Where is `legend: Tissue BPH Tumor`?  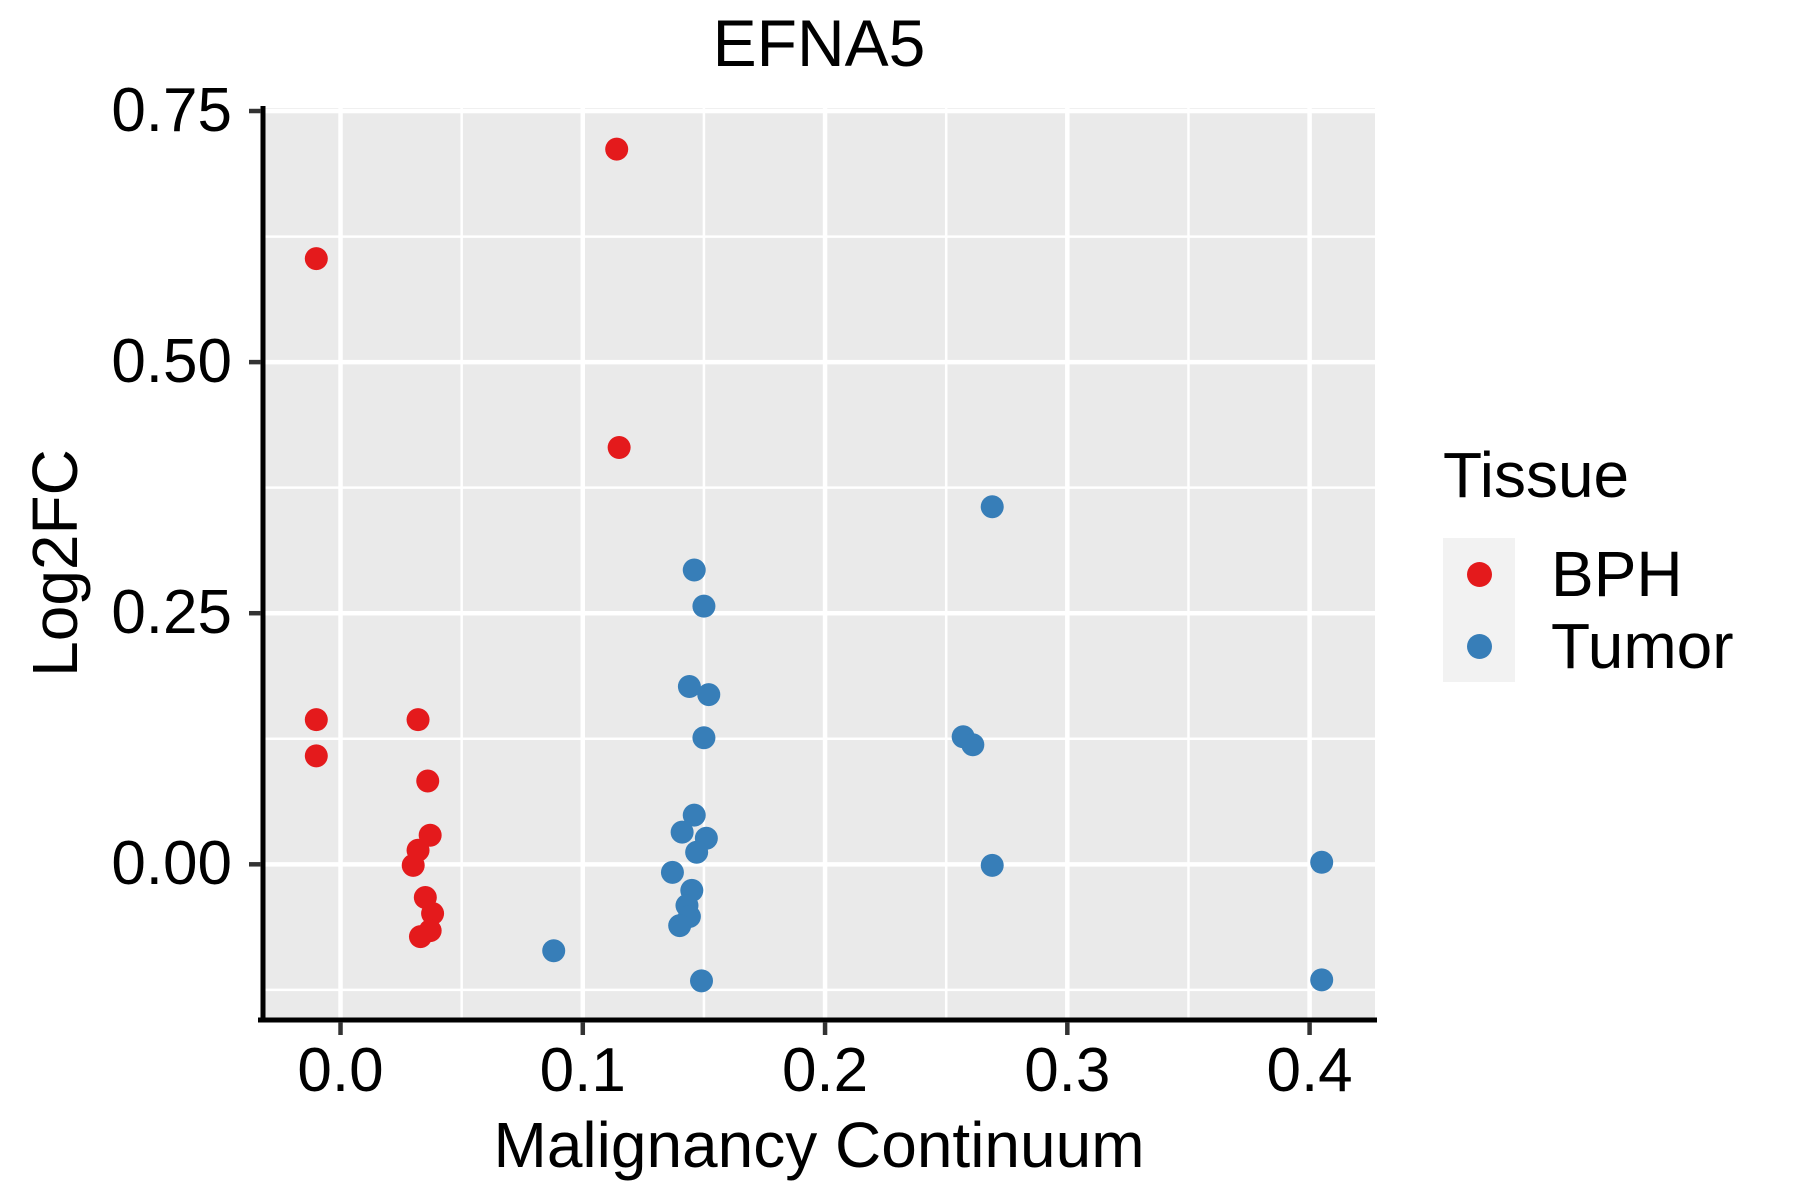
legend: Tissue BPH Tumor is located at coordinates (1588, 561).